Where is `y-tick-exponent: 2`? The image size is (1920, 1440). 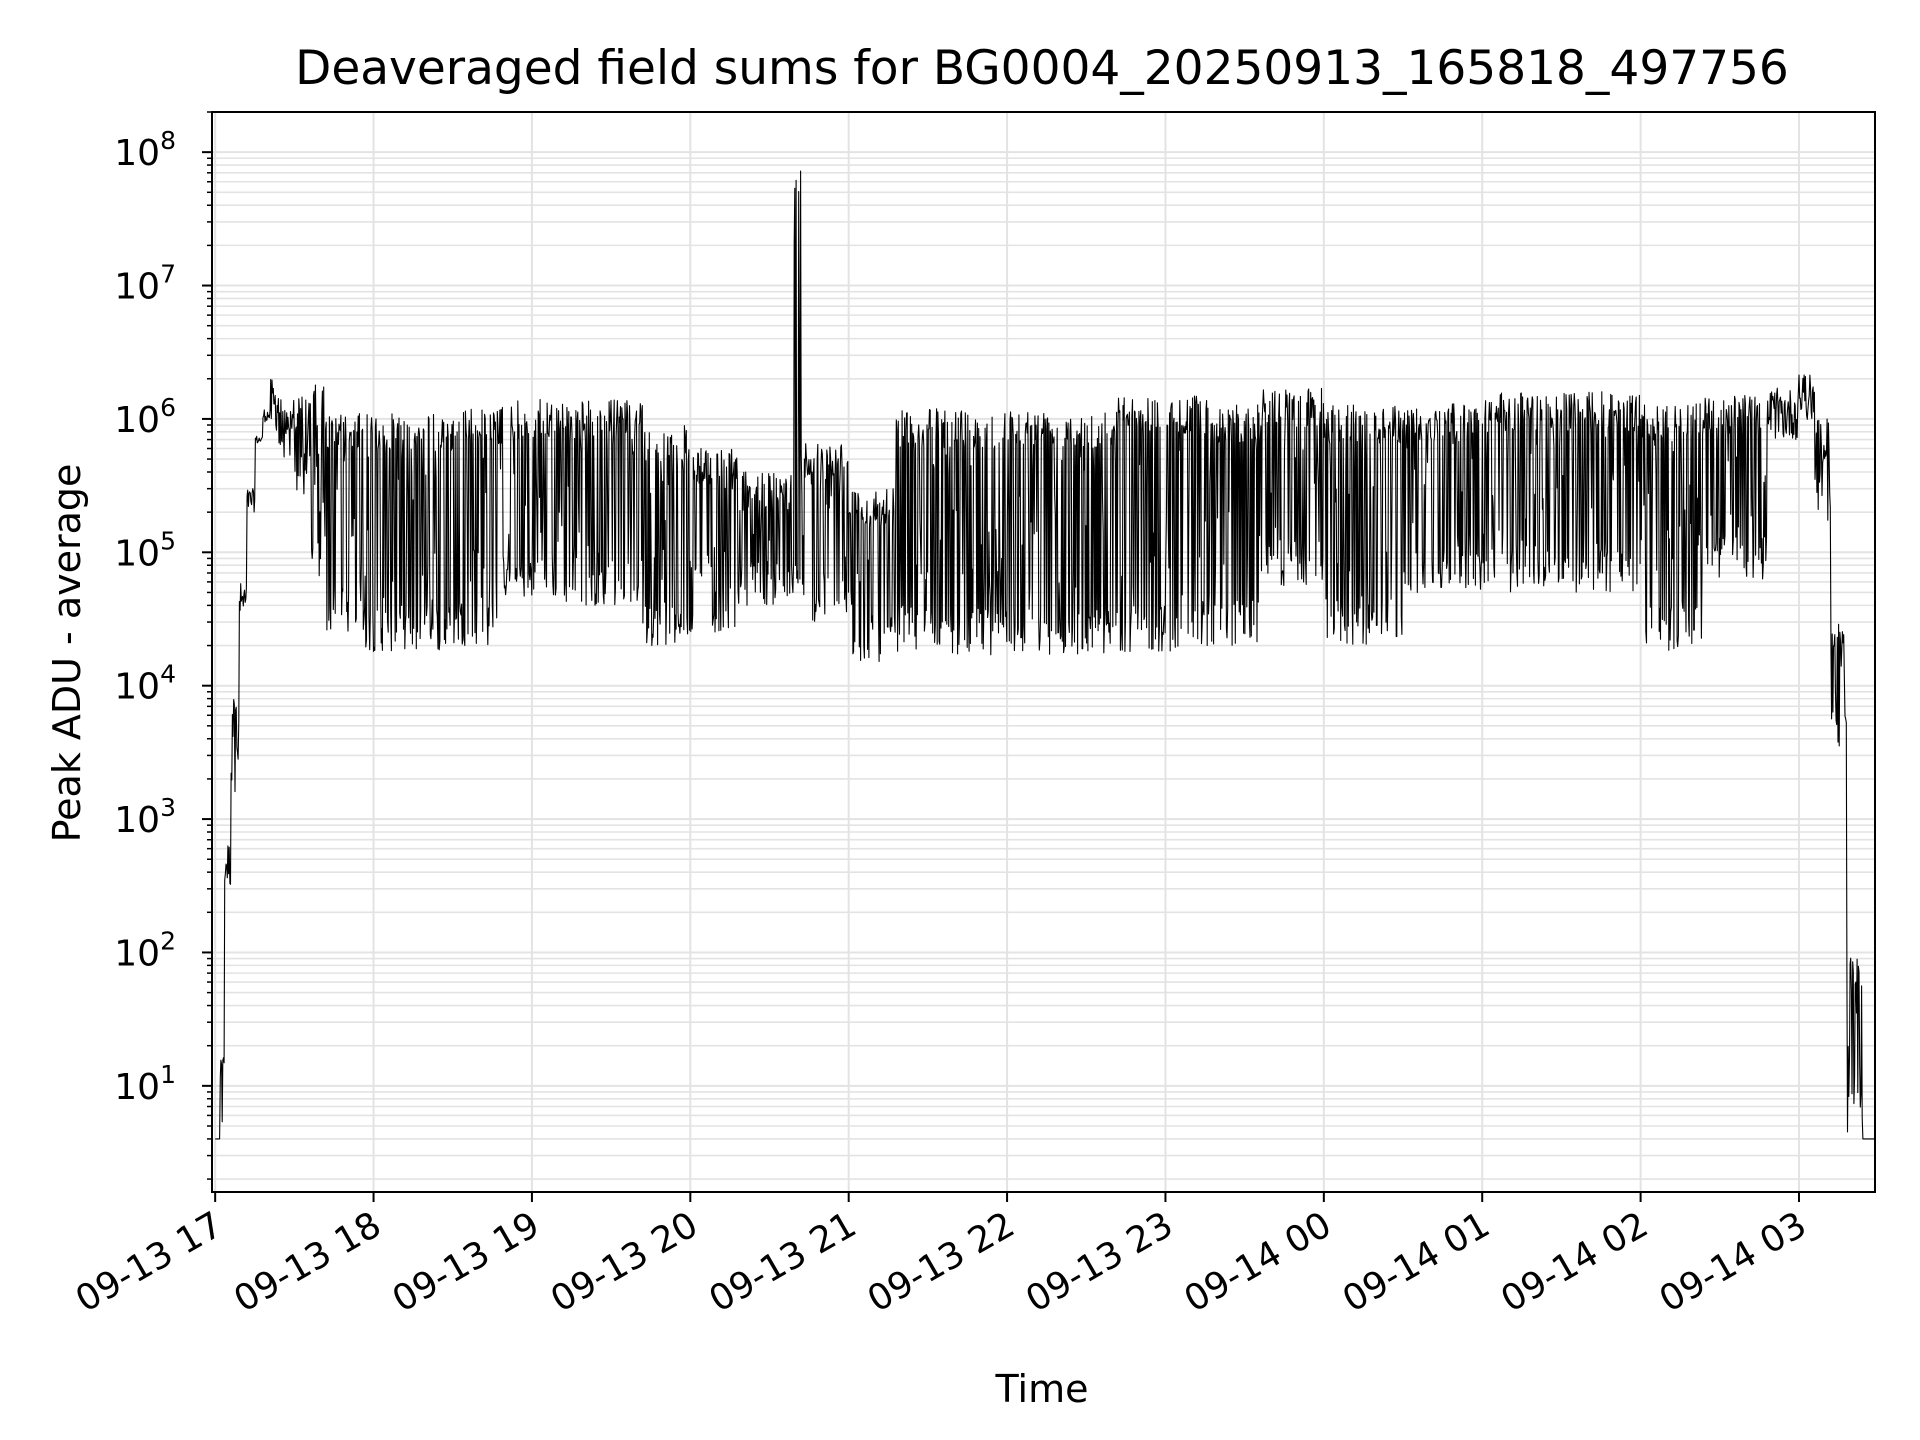 y-tick-exponent: 2 is located at coordinates (168, 940).